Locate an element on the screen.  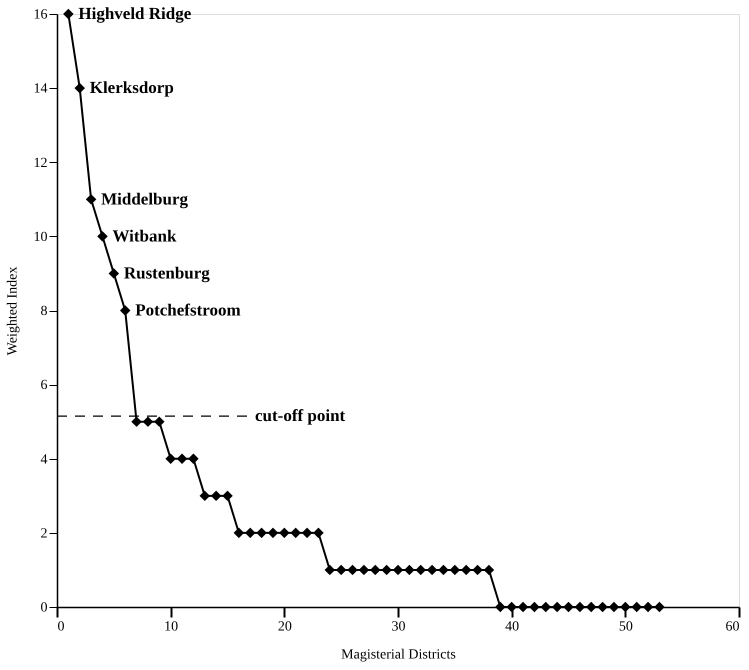
y-axis-title: Weighted Index is located at coordinates (13, 311).